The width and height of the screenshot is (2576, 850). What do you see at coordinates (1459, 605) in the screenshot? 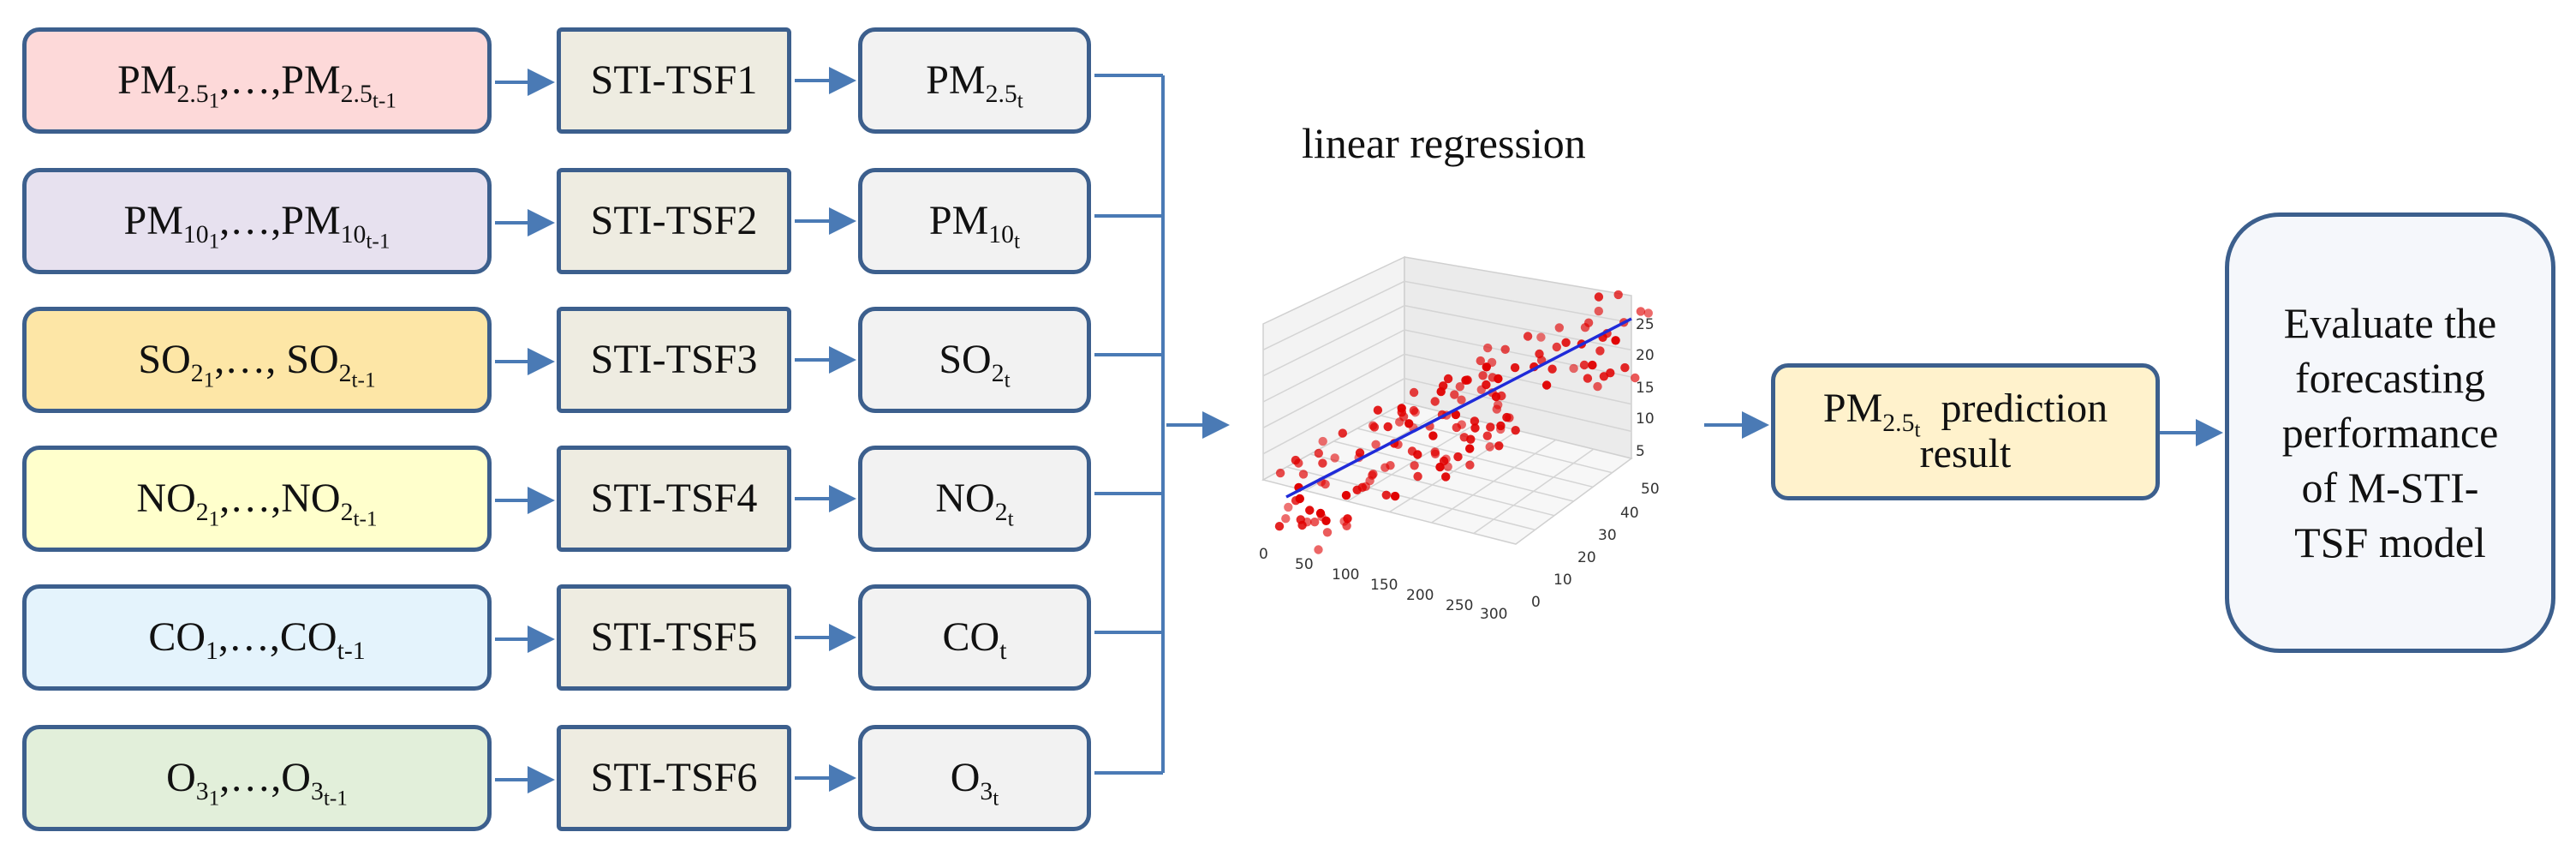
I see `x-tick-label: 250` at bounding box center [1459, 605].